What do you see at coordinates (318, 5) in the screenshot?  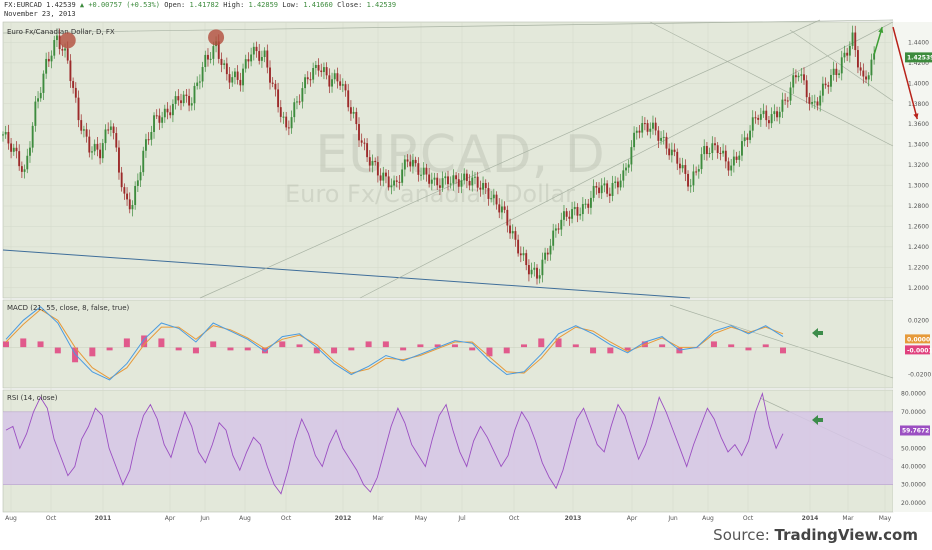 I see `low-value: 1.41660` at bounding box center [318, 5].